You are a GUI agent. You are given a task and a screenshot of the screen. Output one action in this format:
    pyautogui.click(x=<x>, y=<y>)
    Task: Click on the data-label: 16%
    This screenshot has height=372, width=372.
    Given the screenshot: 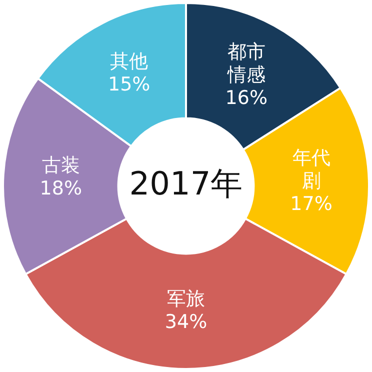 What is the action you would take?
    pyautogui.click(x=246, y=98)
    